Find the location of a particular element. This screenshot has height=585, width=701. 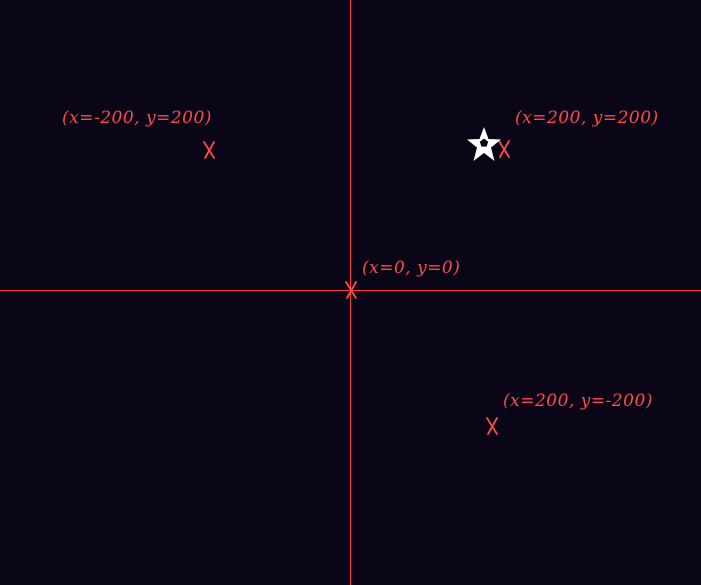

coord-label-top-left: (x=-200, y=200) is located at coordinates (137, 118).